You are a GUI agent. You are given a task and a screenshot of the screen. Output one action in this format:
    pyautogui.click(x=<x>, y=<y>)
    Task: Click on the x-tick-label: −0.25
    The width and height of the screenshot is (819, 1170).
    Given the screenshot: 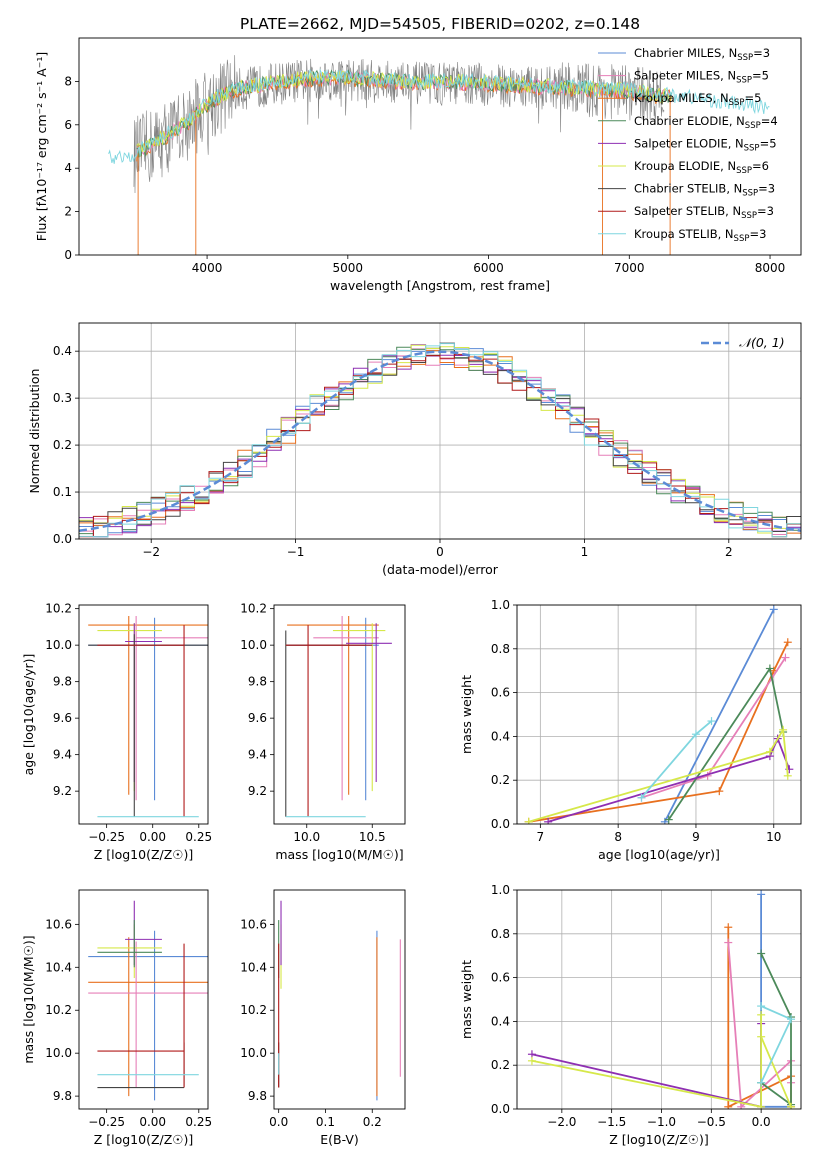 What is the action you would take?
    pyautogui.click(x=106, y=837)
    